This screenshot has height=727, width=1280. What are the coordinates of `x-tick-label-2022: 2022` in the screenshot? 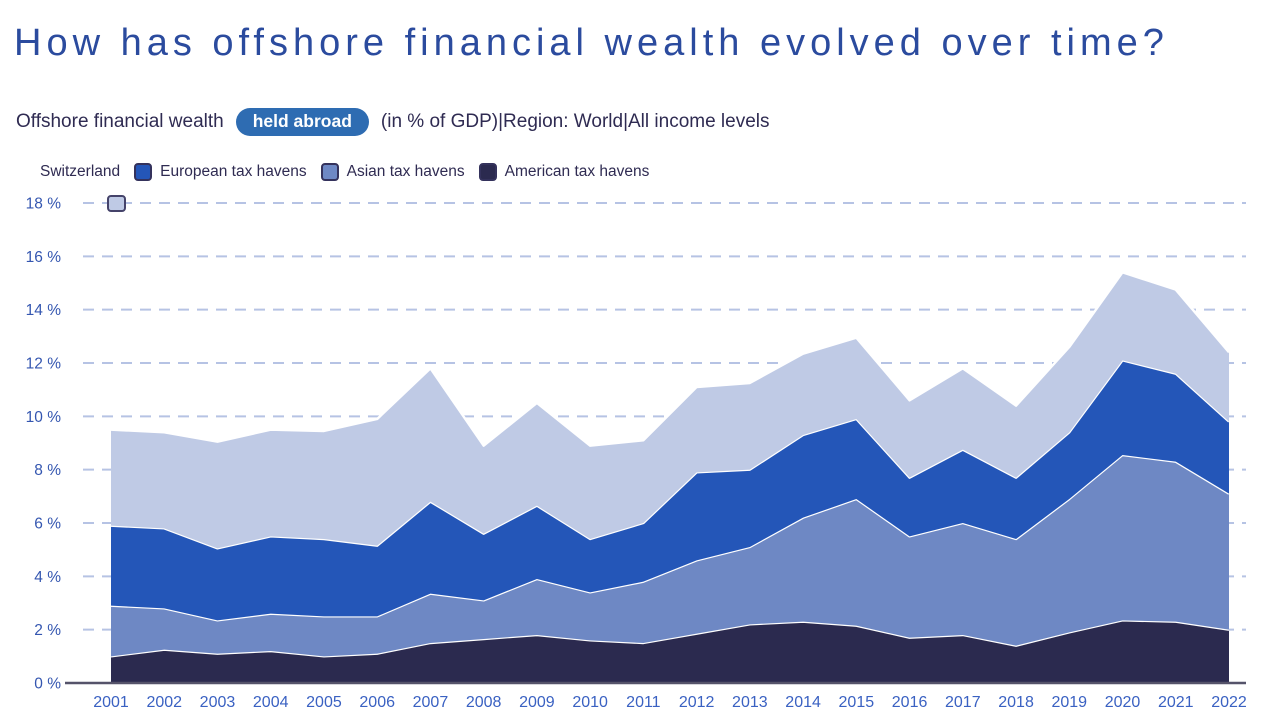 It's located at (1229, 702).